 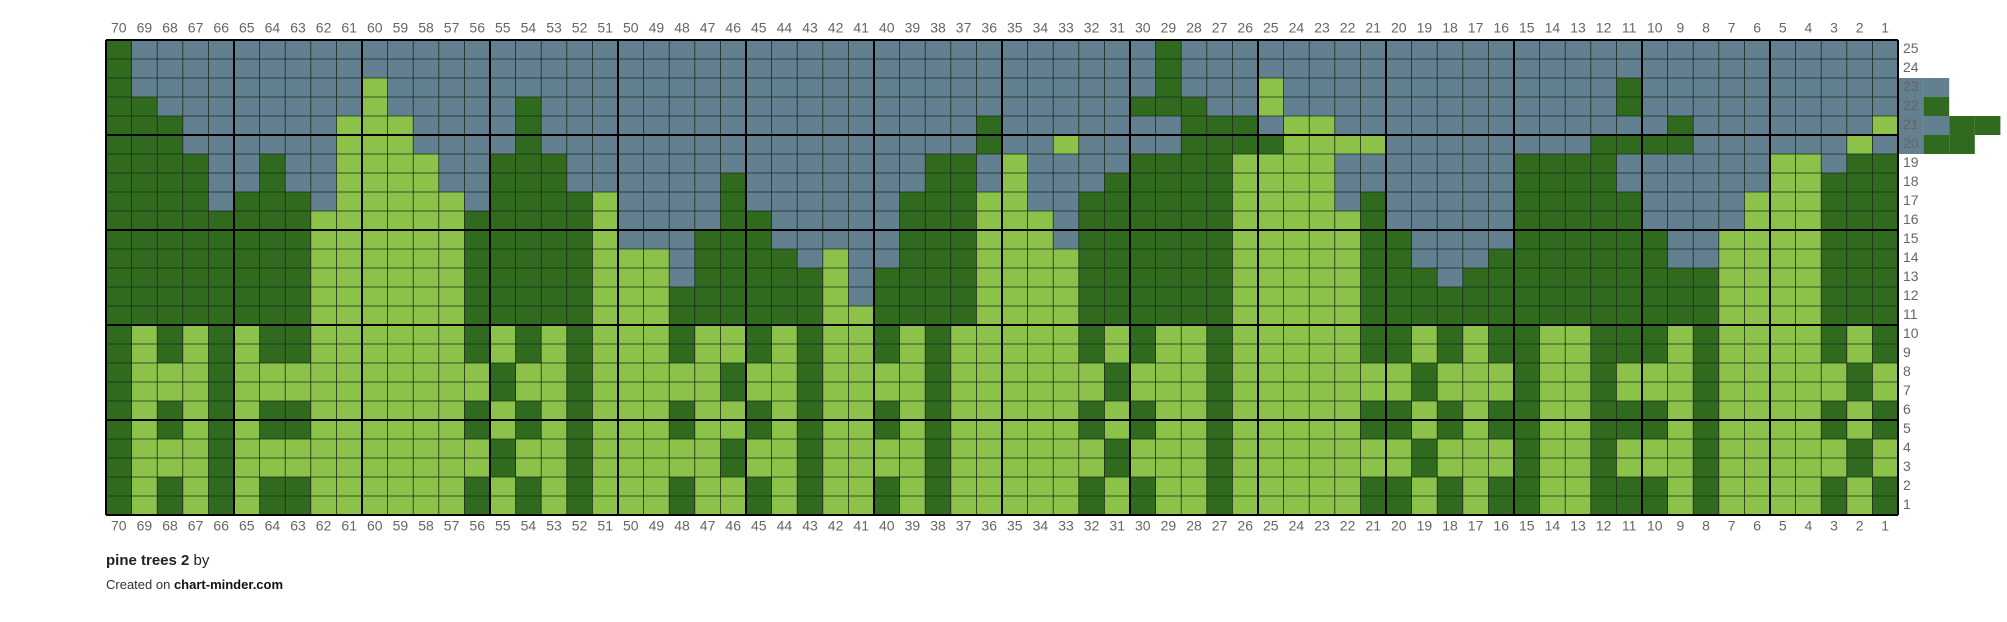 What do you see at coordinates (1348, 526) in the screenshot?
I see `column-number-bottom: 22` at bounding box center [1348, 526].